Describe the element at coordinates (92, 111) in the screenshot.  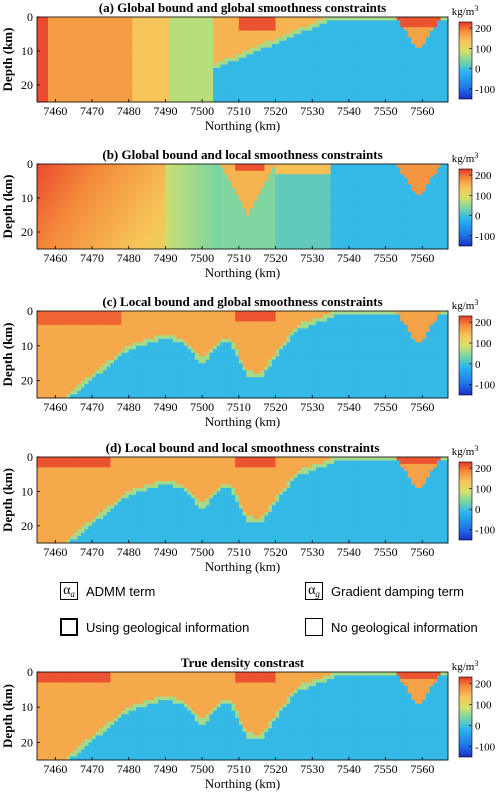
I see `x-tick-label: 7470` at that location.